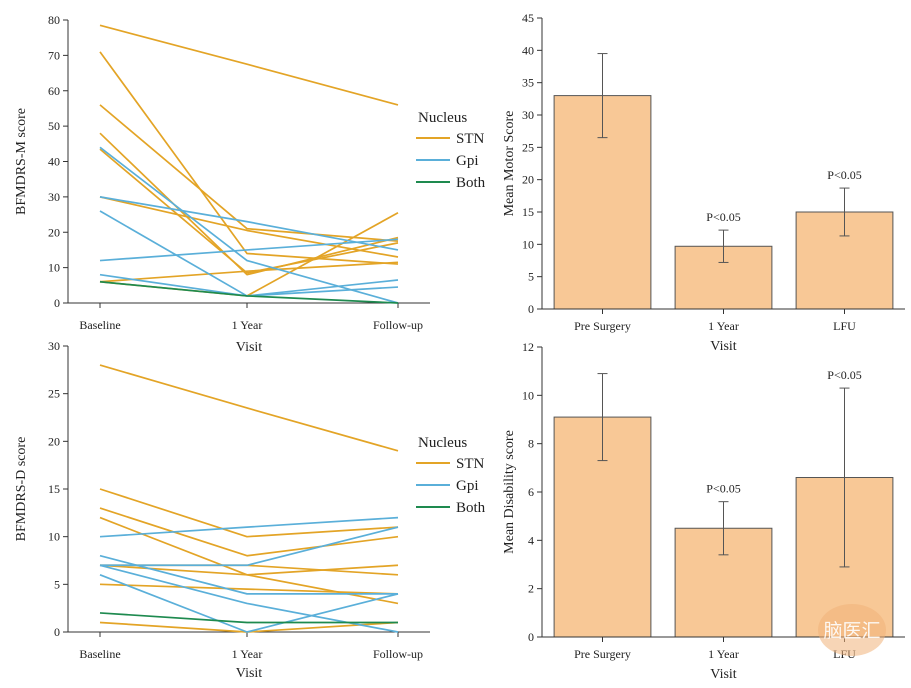 This screenshot has height=688, width=911. I want to click on motor_lines-ytick-label: 40, so click(54, 162).